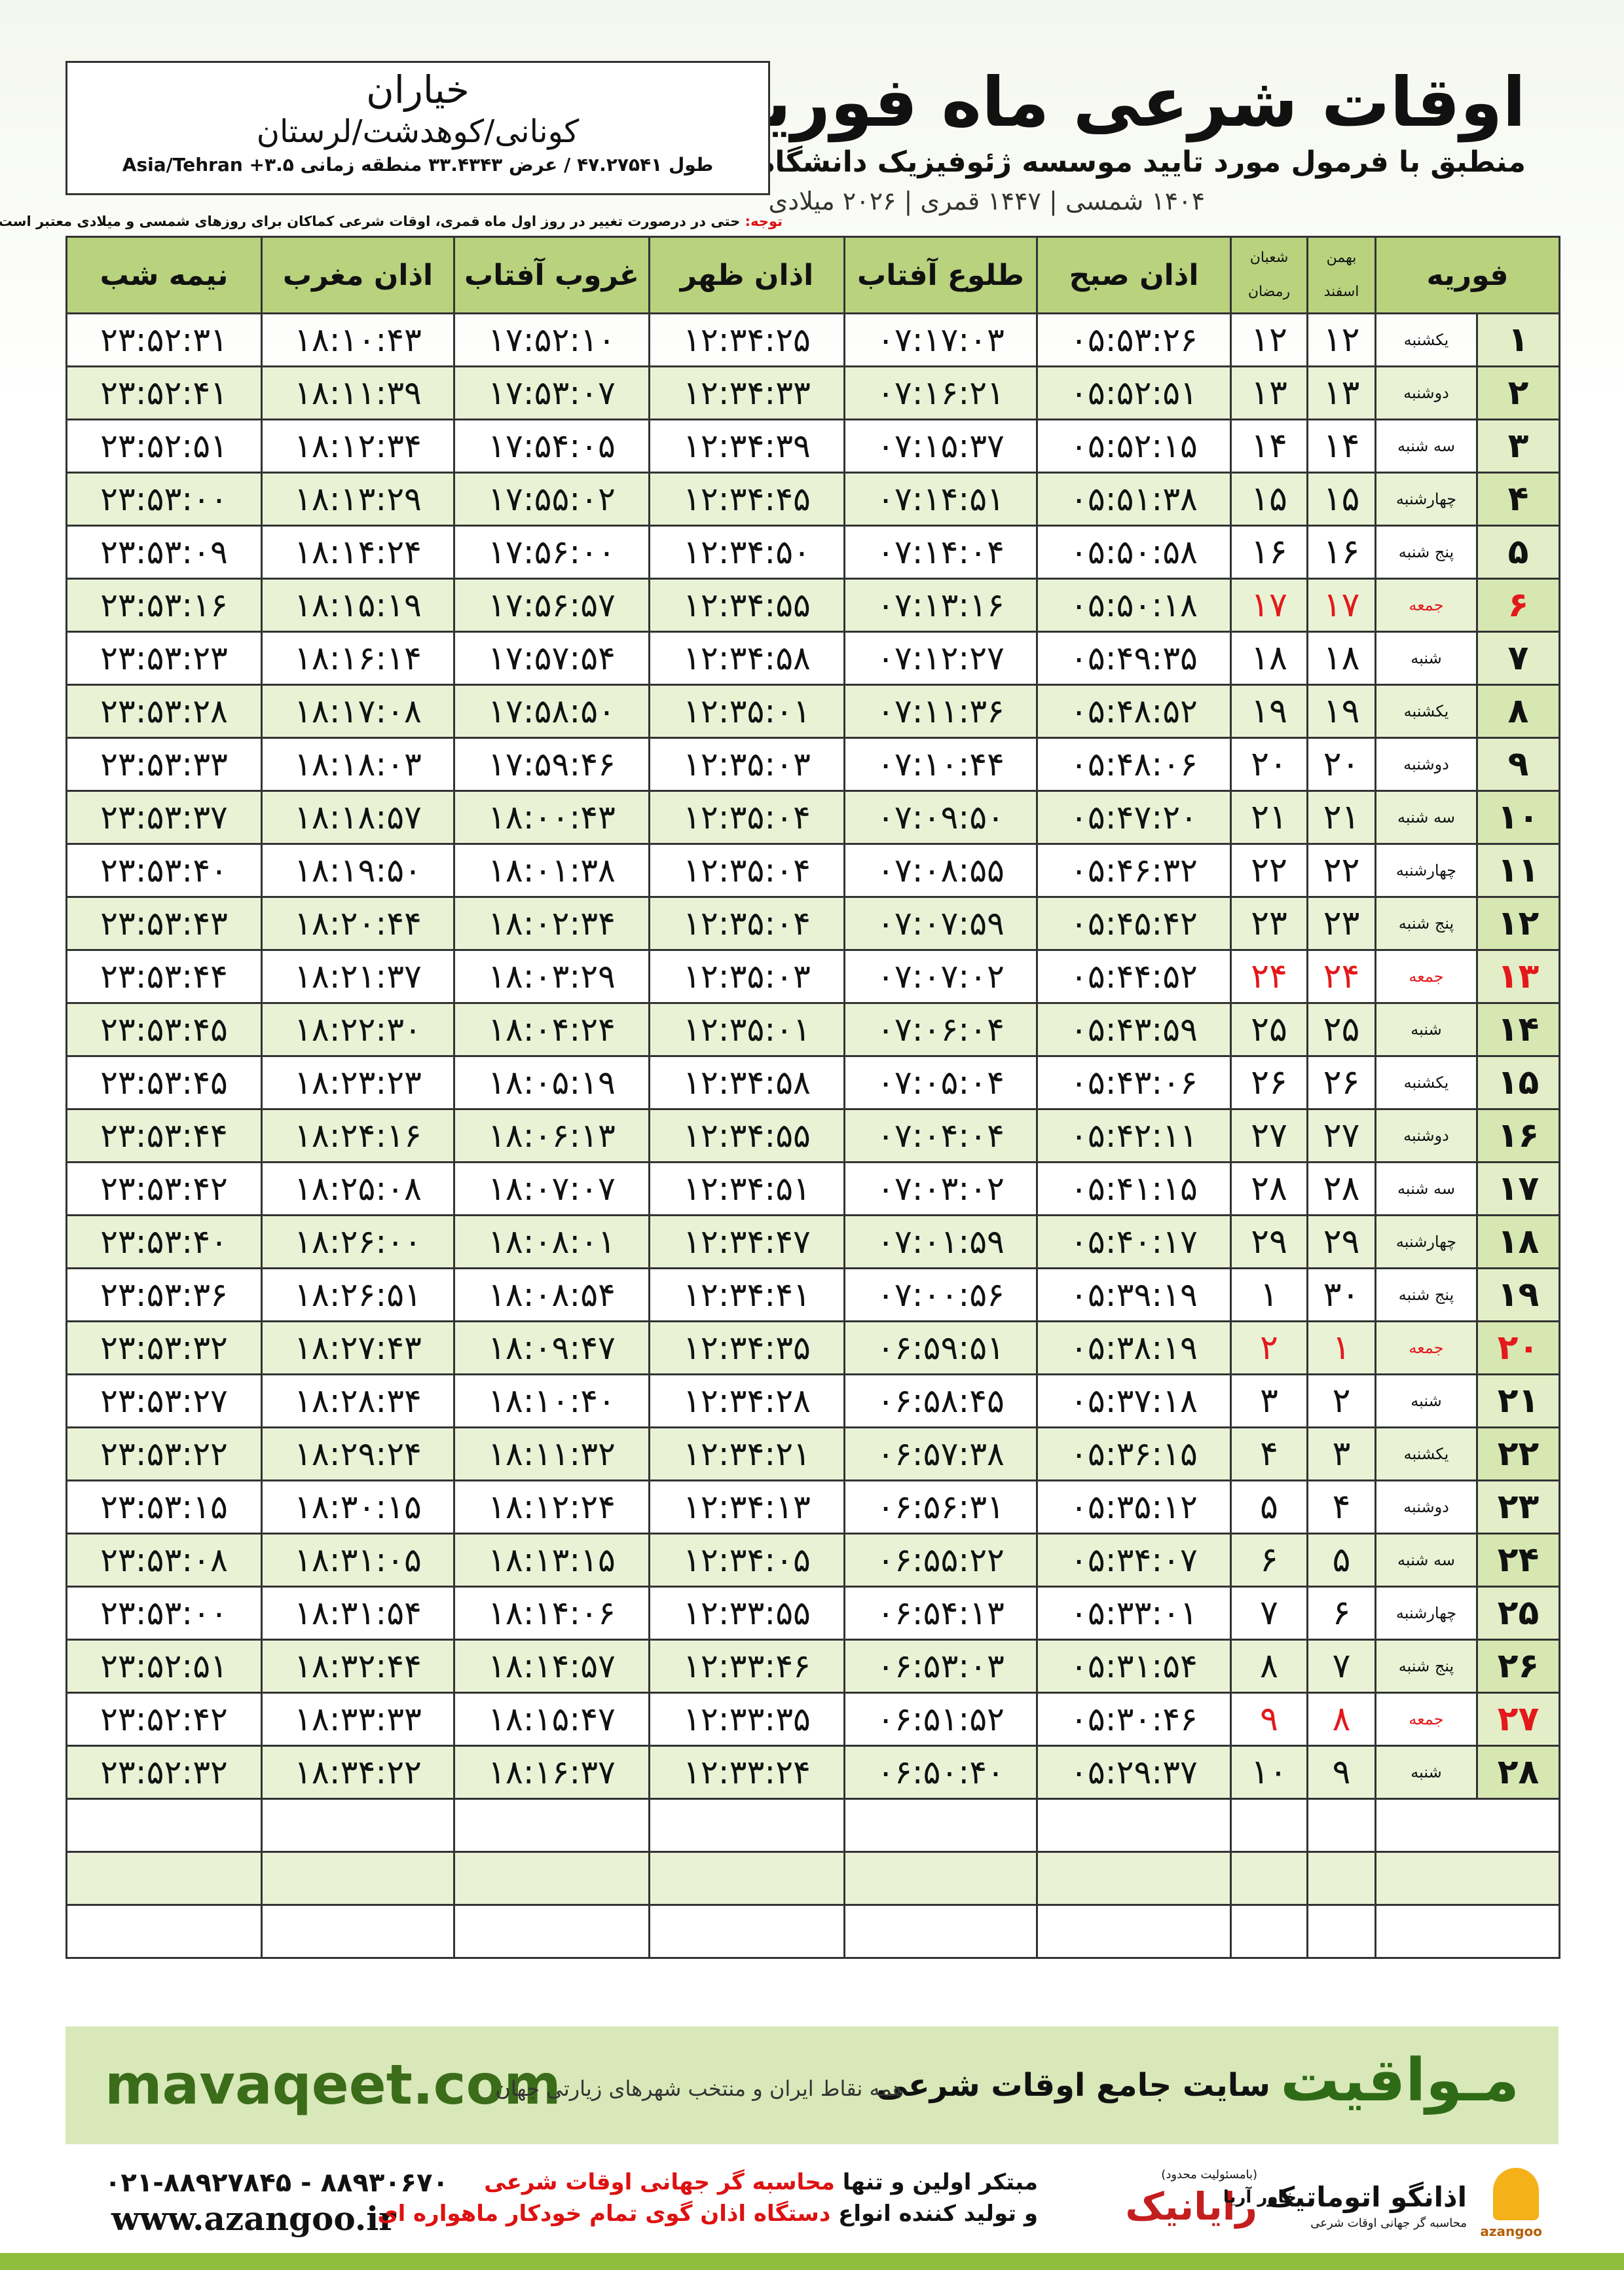 This screenshot has width=1624, height=2270. I want to click on lunar-day: ۲۸, so click(1269, 1188).